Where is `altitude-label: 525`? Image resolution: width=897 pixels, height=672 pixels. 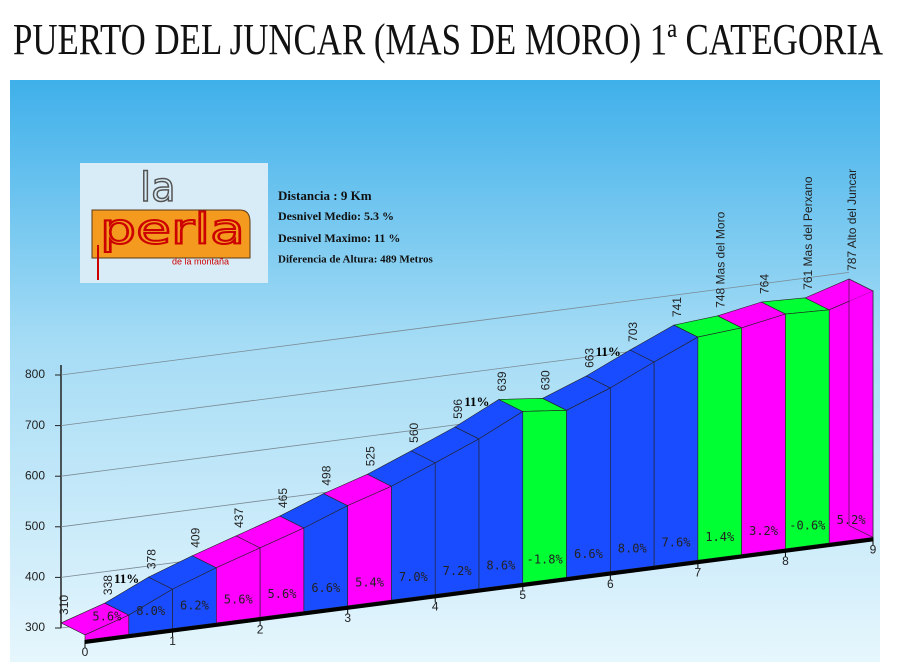 altitude-label: 525 is located at coordinates (371, 456).